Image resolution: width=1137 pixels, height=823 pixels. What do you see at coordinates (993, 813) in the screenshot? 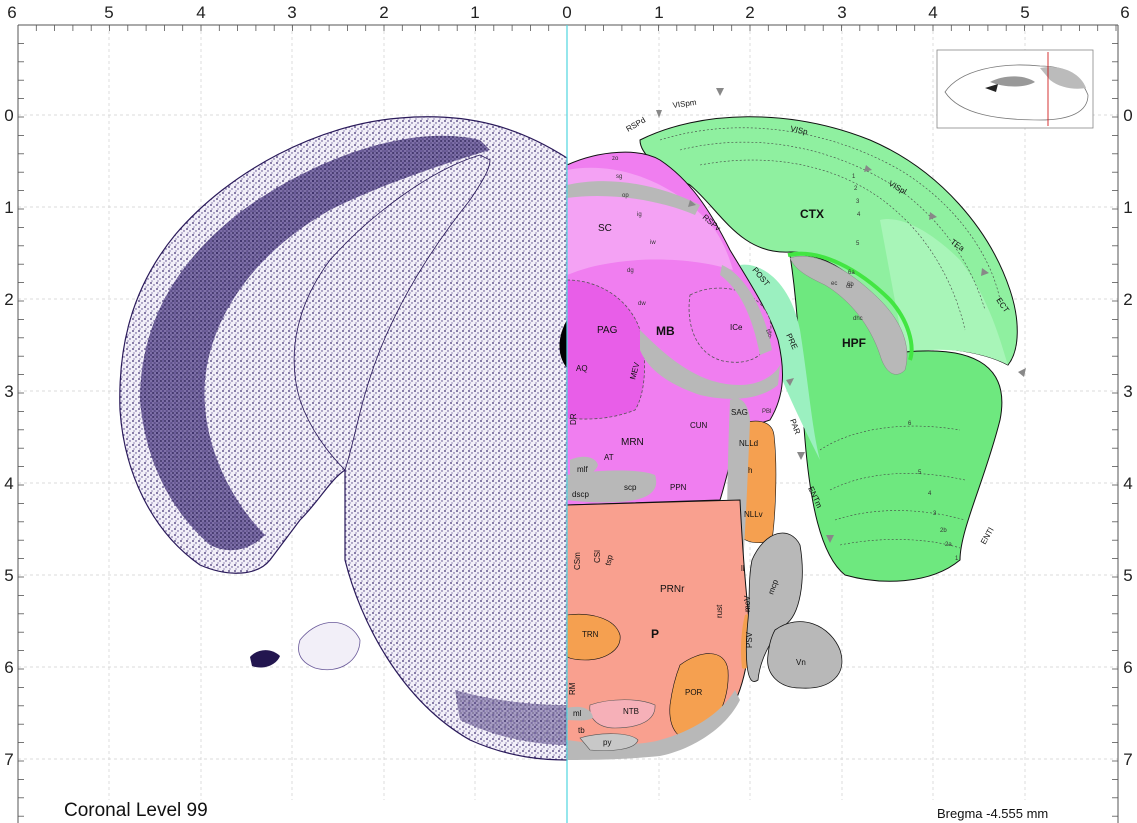
I see `bregma-label: Bregma -4.555 mm` at bounding box center [993, 813].